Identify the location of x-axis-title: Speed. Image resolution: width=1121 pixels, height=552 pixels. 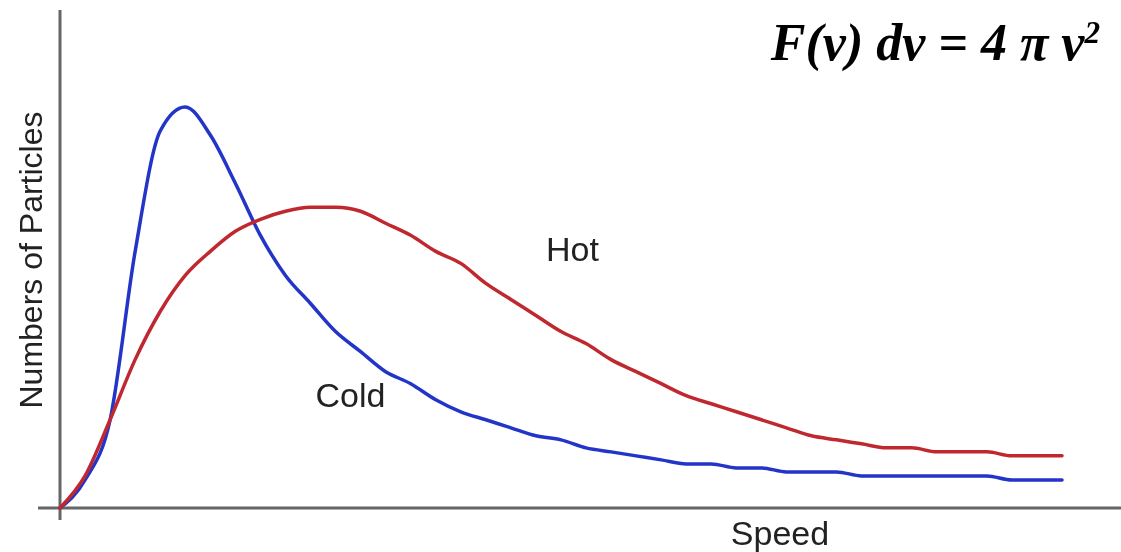
(780, 533).